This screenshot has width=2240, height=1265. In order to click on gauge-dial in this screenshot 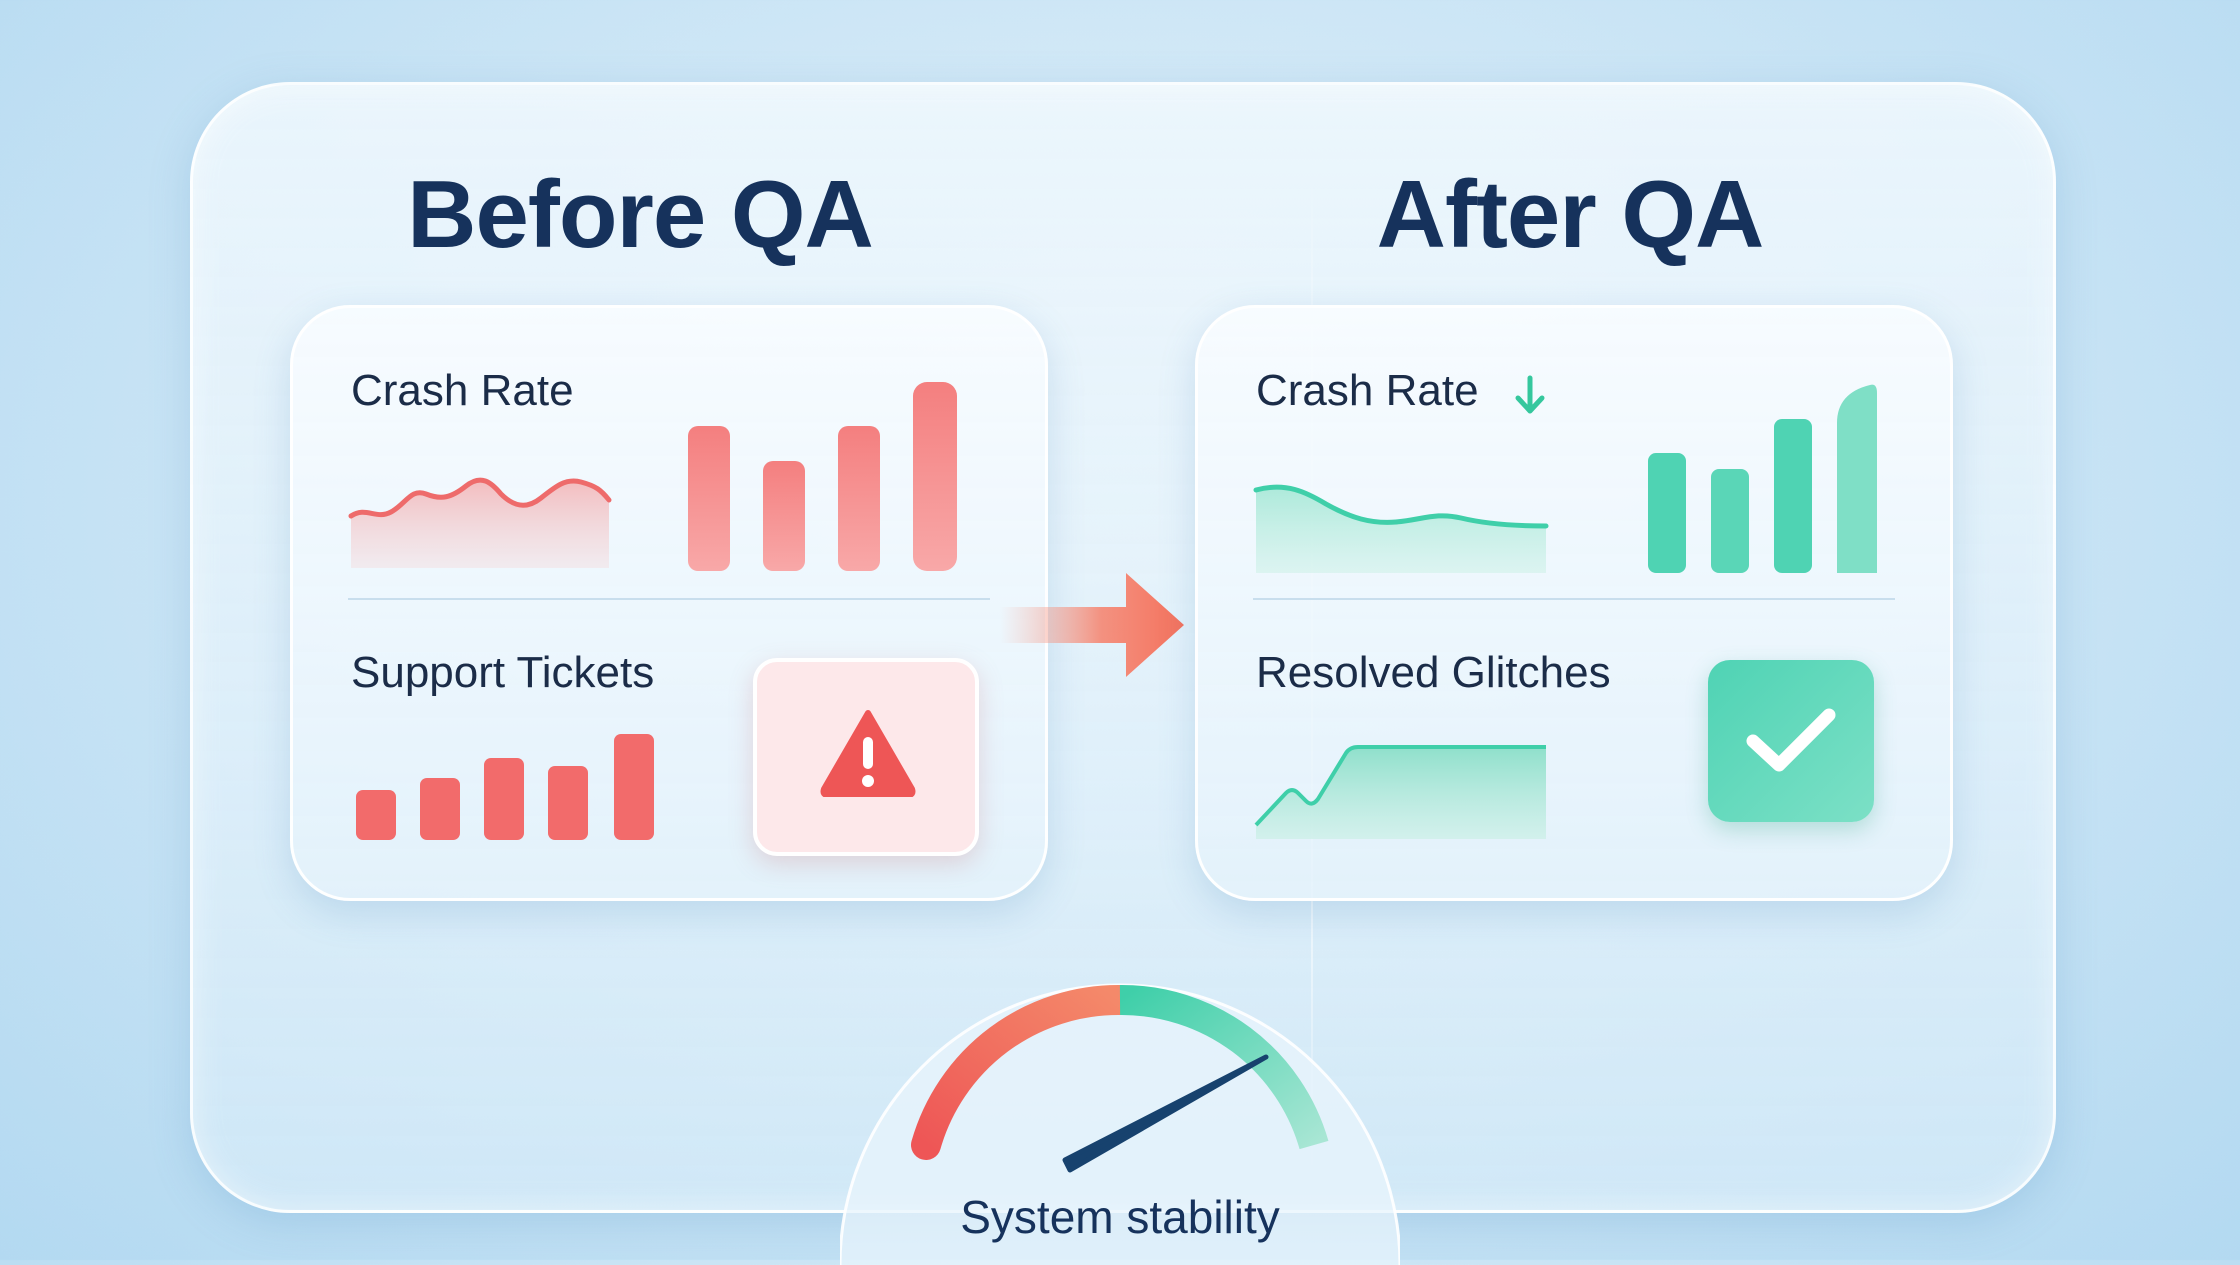, I will do `click(1120, 1124)`.